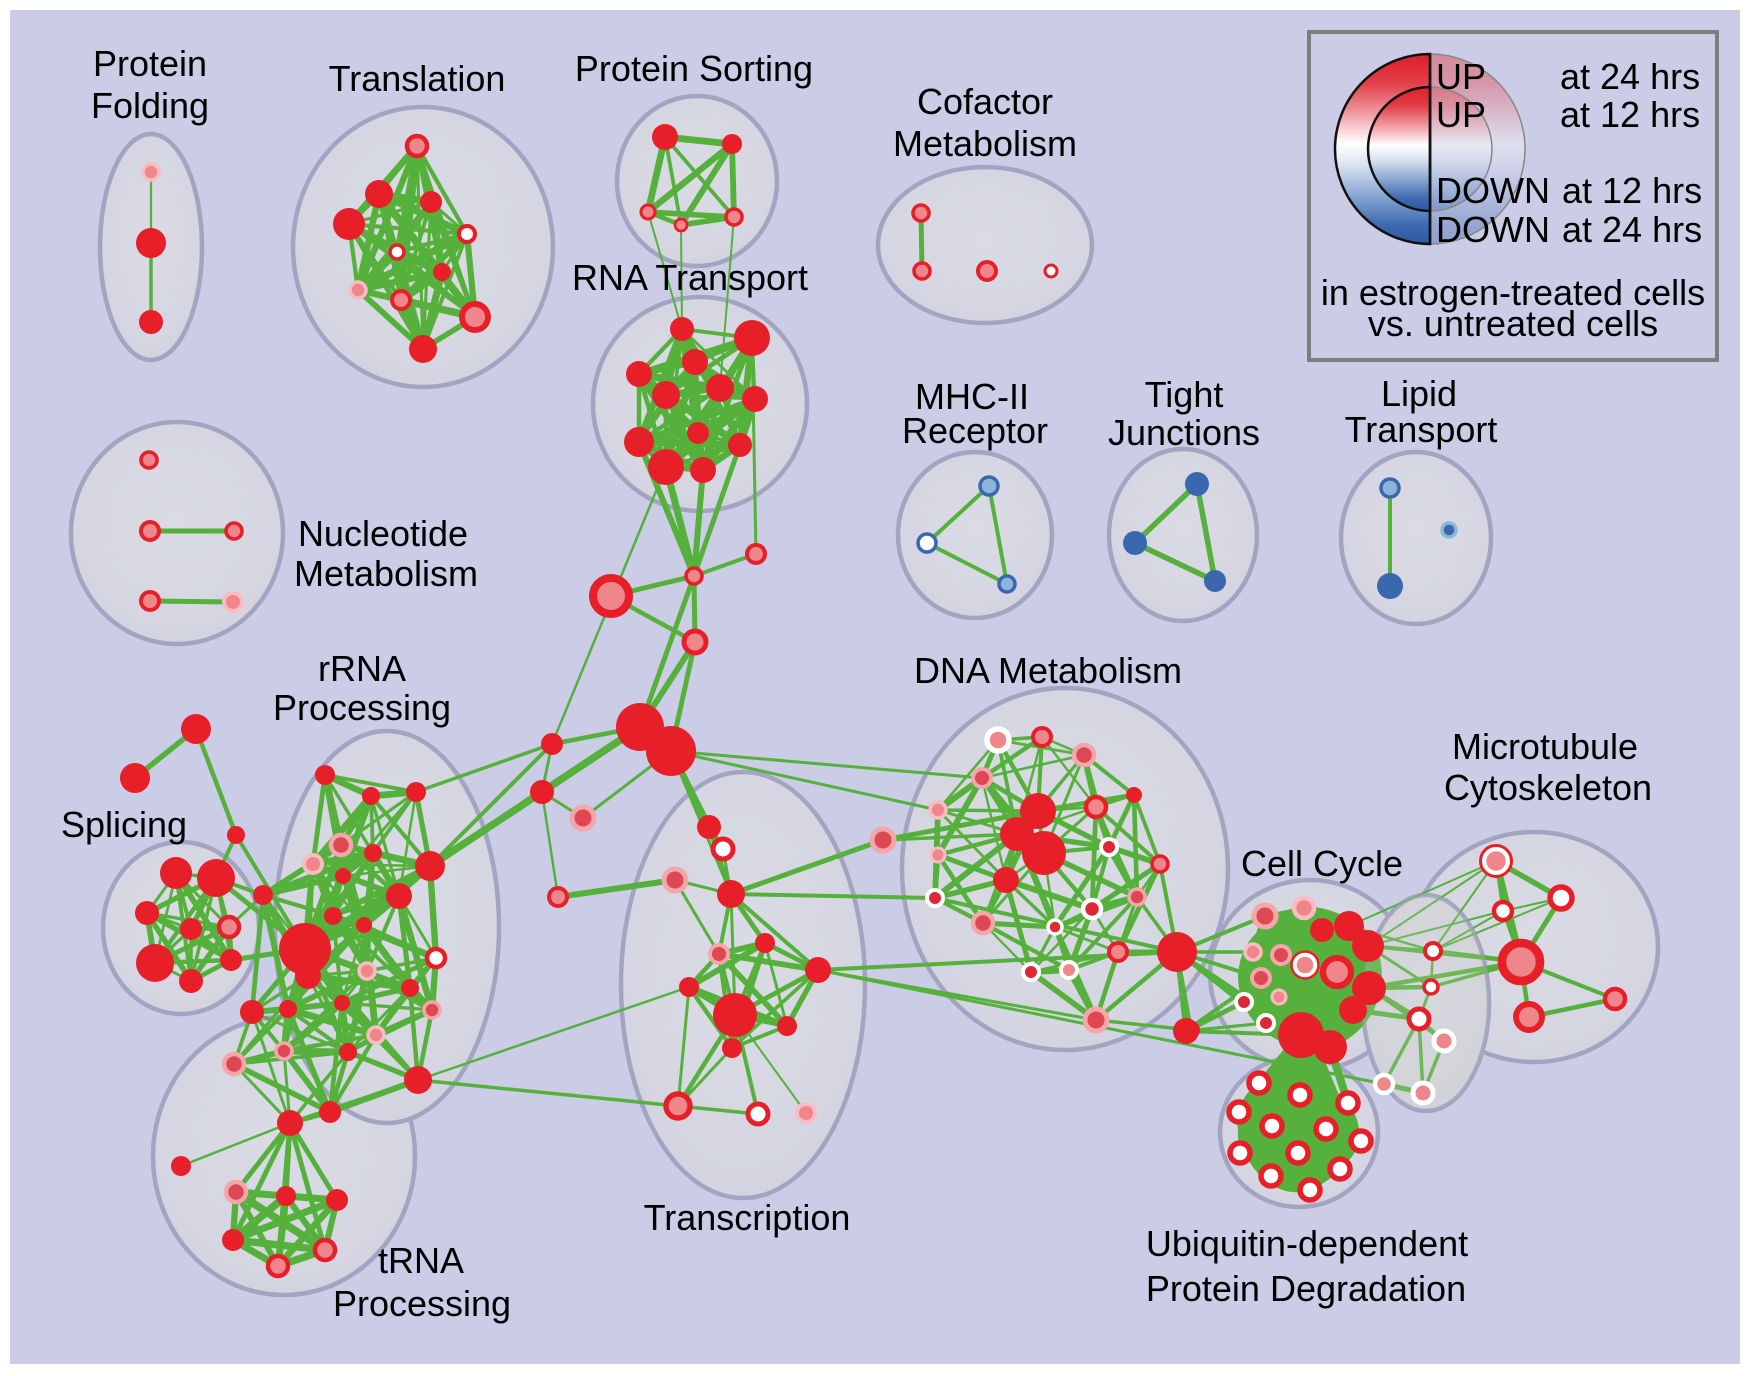 The image size is (1750, 1376). I want to click on svg-text: vs. untreated cells, so click(1513, 323).